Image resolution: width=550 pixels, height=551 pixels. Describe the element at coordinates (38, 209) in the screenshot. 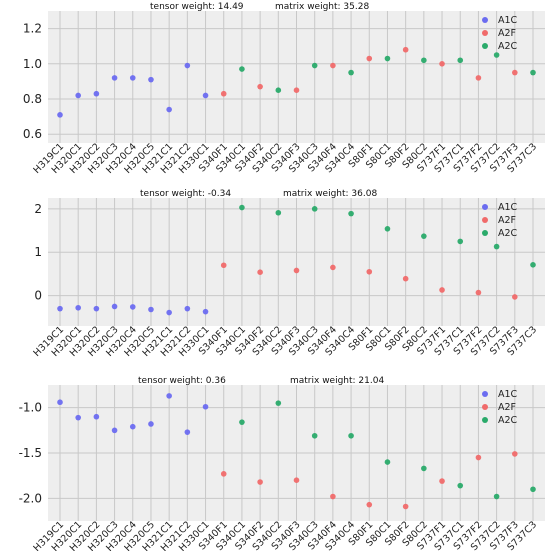

I see `y-tick-label: 2` at that location.